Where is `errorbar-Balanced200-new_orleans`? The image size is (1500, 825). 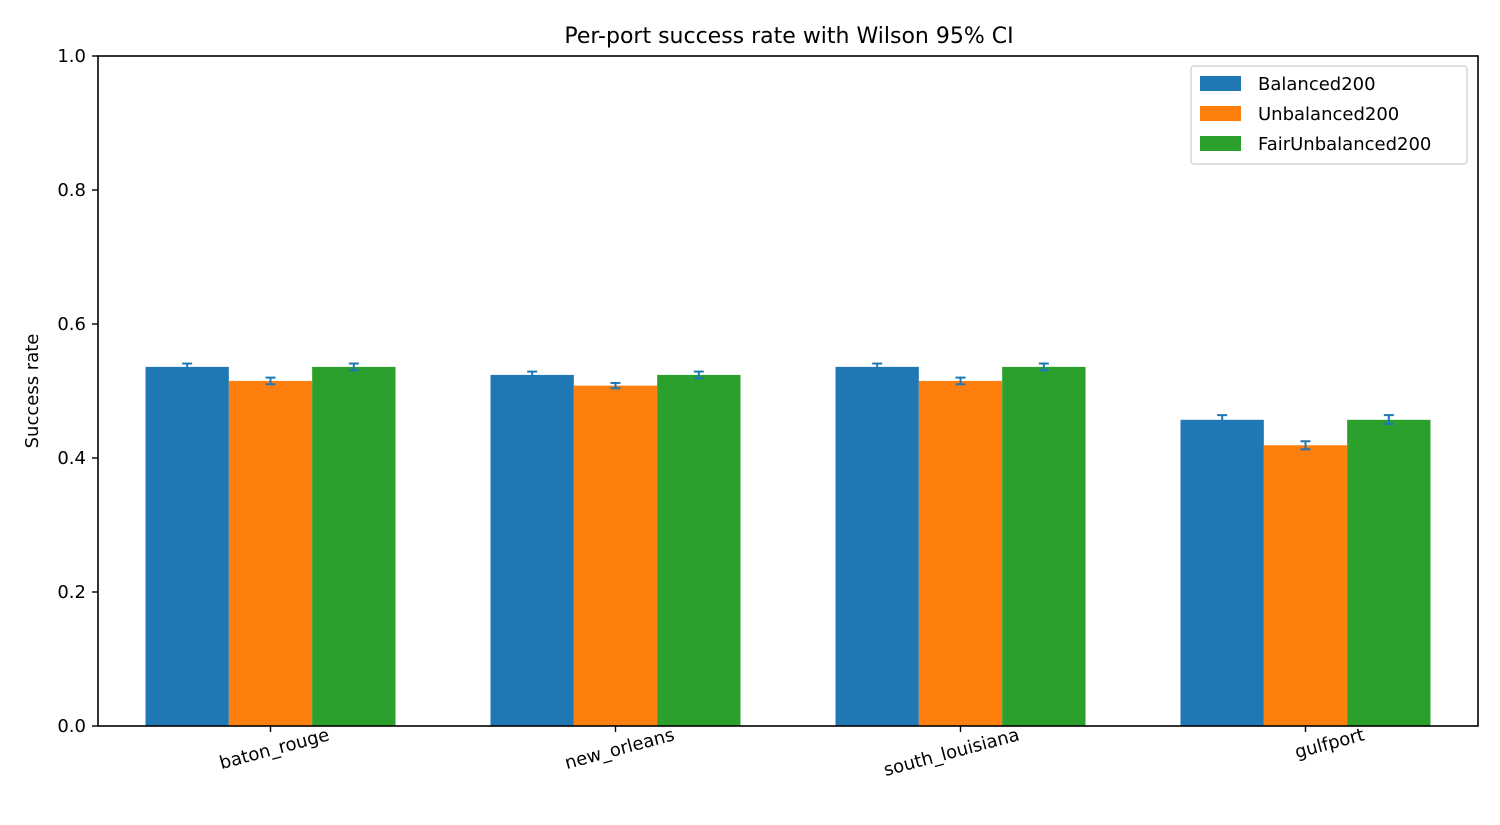 errorbar-Balanced200-new_orleans is located at coordinates (532, 375).